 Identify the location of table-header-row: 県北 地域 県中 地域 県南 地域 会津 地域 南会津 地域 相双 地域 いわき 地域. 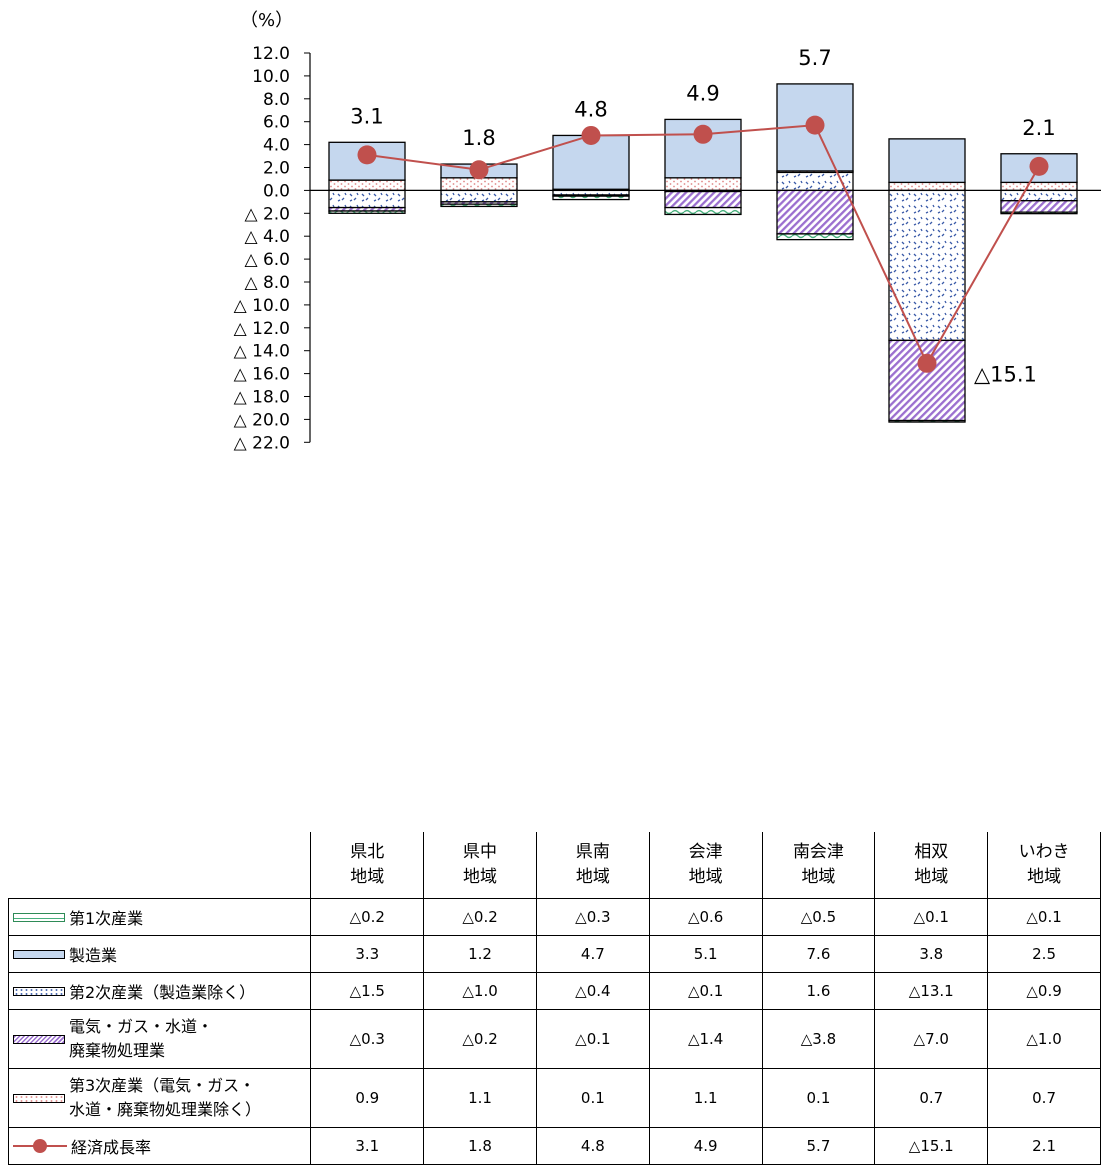
(554, 865).